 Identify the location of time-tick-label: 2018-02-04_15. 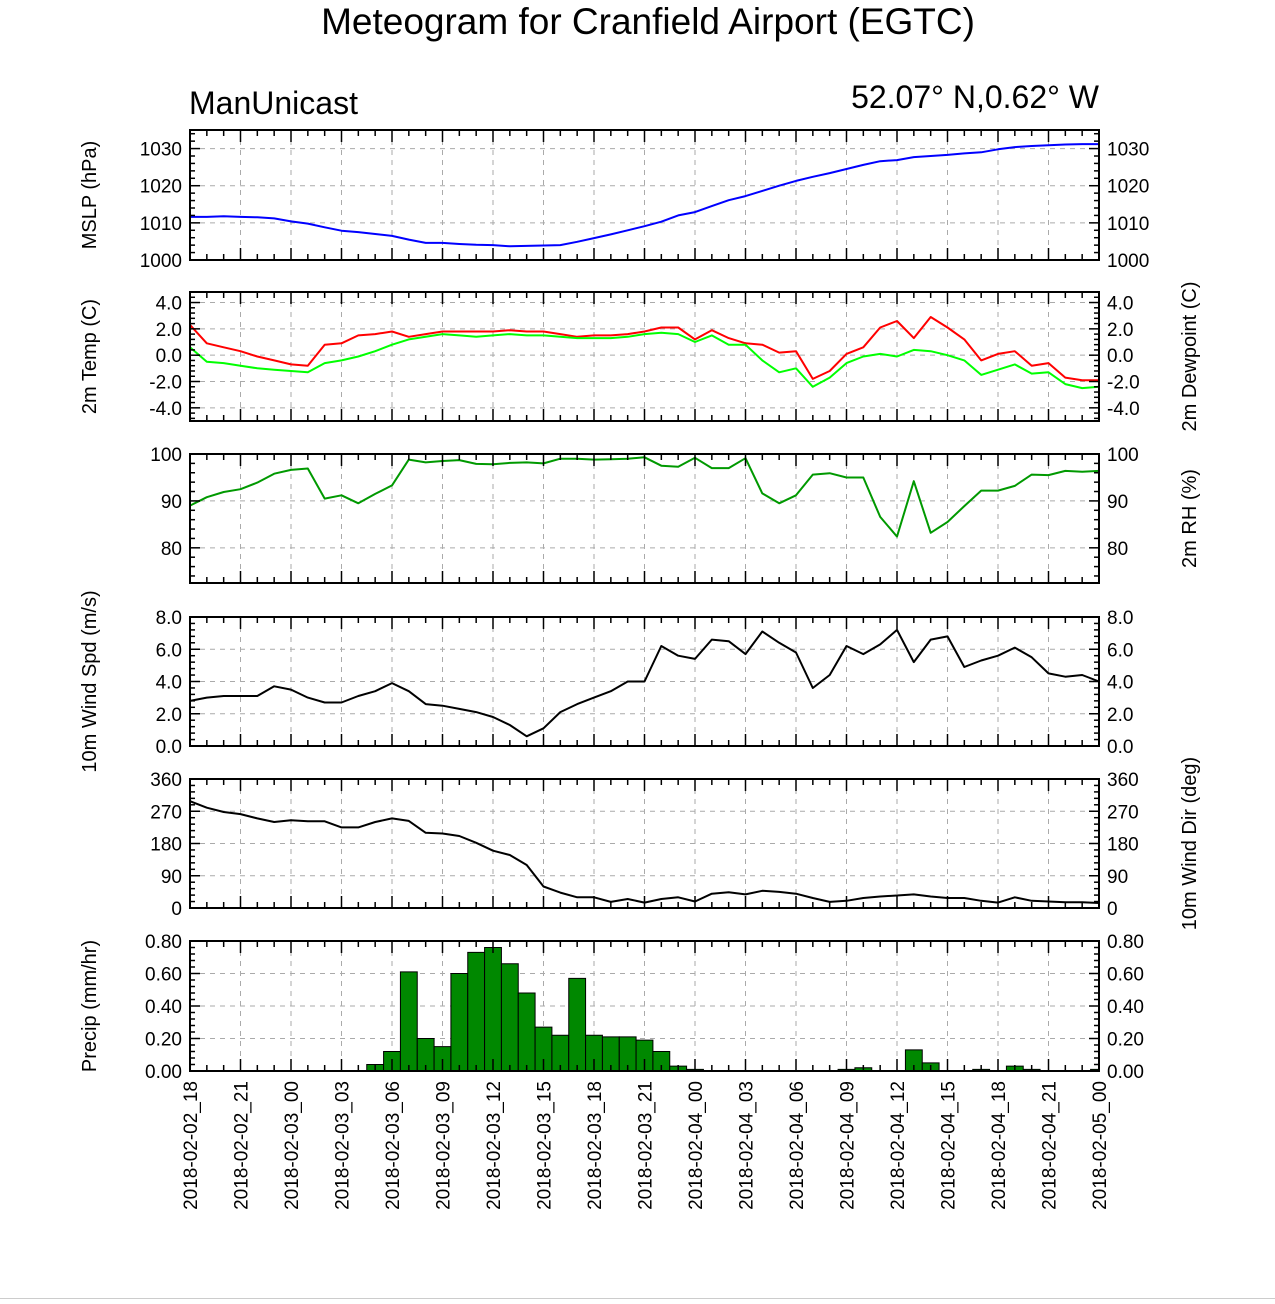
(949, 1145).